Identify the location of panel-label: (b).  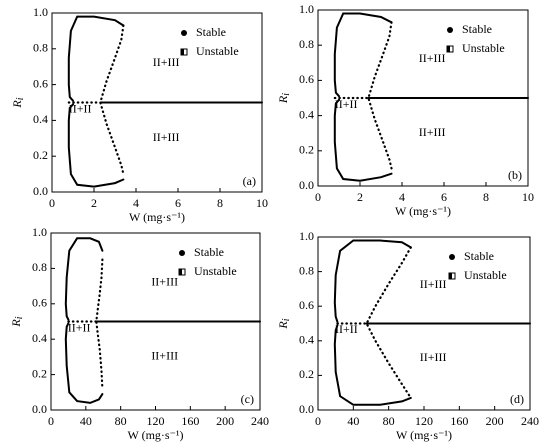
(515, 175).